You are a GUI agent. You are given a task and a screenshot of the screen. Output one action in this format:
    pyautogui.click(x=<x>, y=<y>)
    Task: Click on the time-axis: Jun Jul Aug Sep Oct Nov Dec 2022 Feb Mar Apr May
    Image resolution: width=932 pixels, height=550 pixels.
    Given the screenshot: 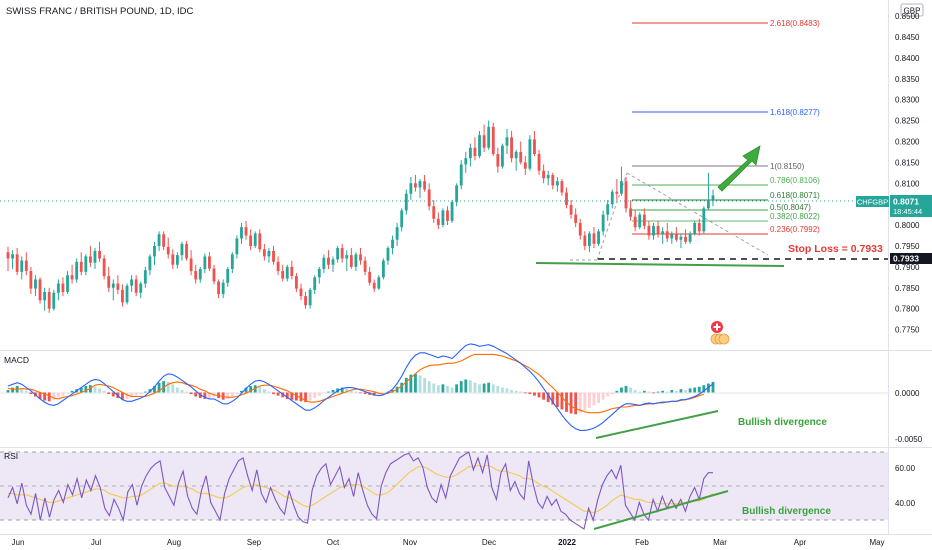 What is the action you would take?
    pyautogui.click(x=448, y=542)
    